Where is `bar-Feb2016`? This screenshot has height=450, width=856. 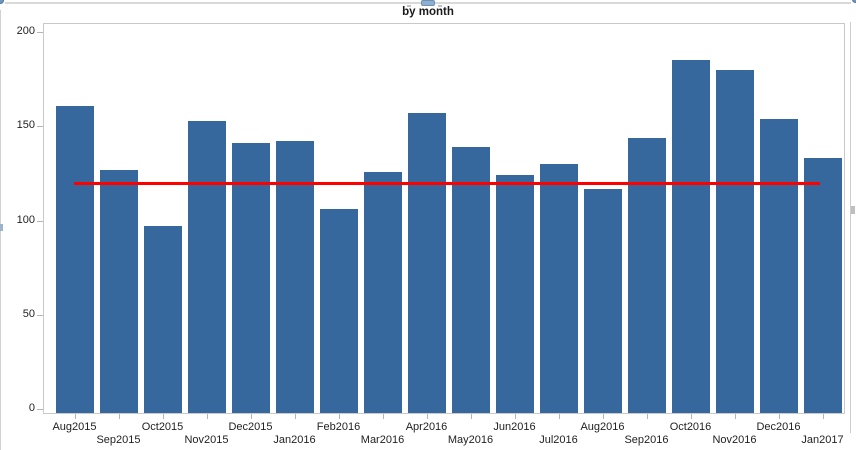 bar-Feb2016 is located at coordinates (338, 311).